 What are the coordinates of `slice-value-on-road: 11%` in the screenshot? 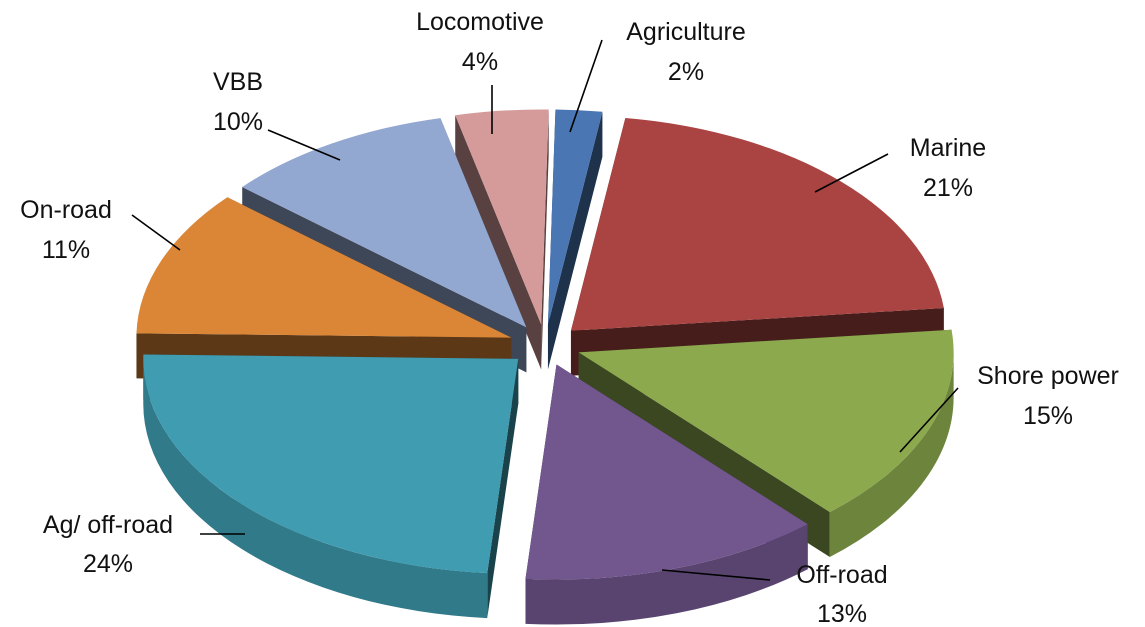 It's located at (66, 250).